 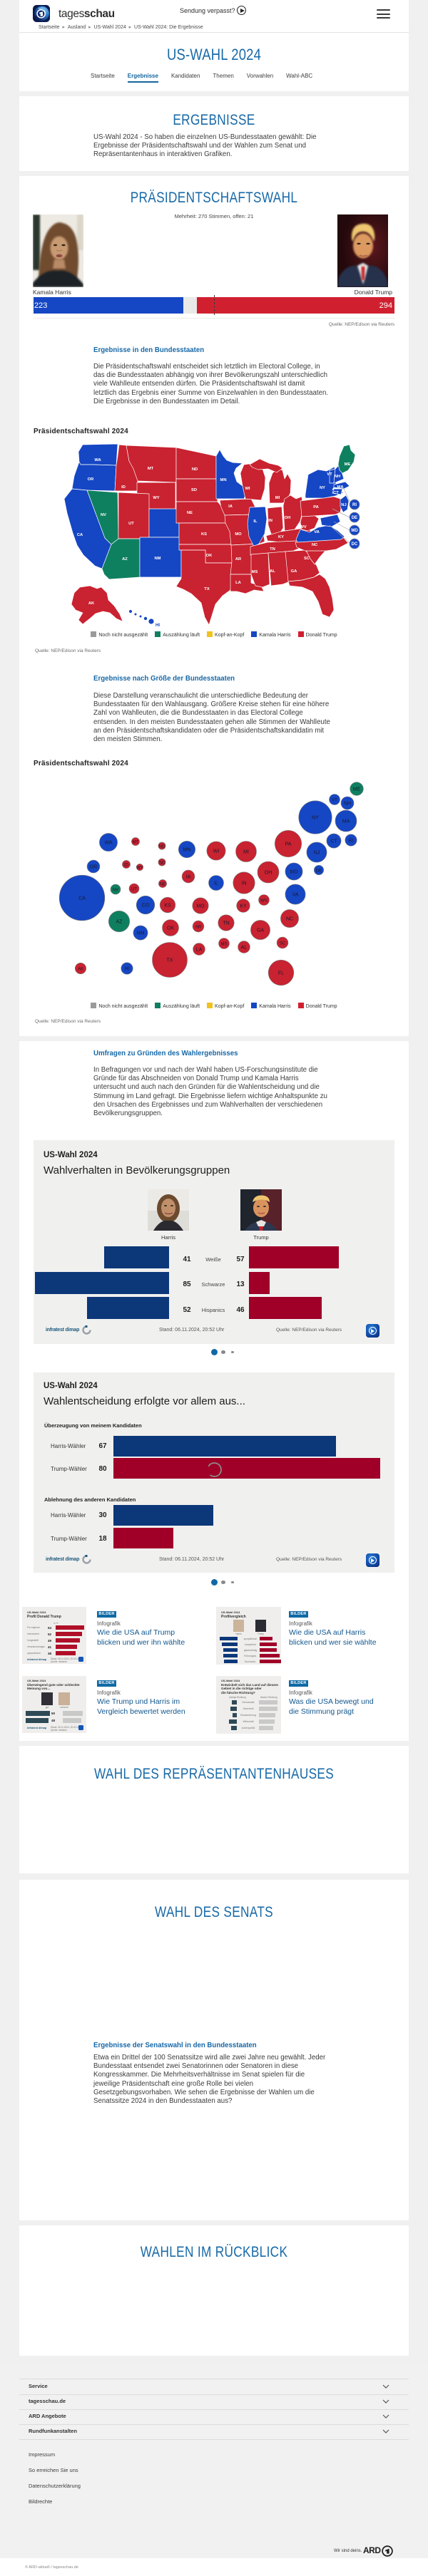 What do you see at coordinates (355, 544) in the screenshot?
I see `svg-text: DC` at bounding box center [355, 544].